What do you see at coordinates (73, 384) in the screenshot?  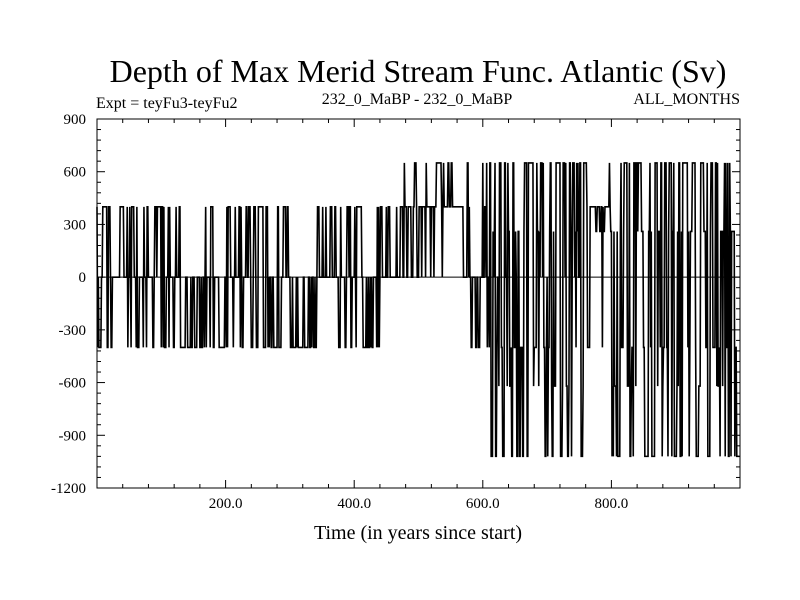 I see `y-tick-label: -600` at bounding box center [73, 384].